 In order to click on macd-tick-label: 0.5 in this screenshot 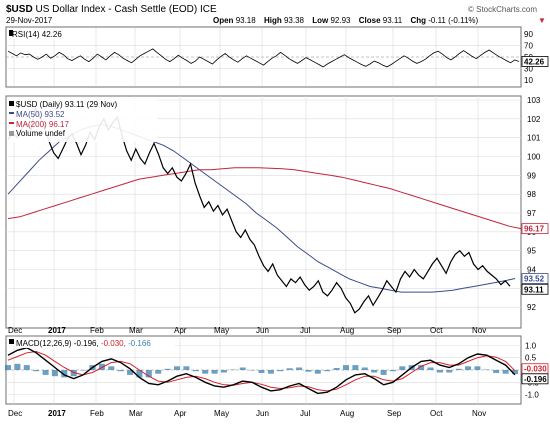, I will do `click(531, 358)`.